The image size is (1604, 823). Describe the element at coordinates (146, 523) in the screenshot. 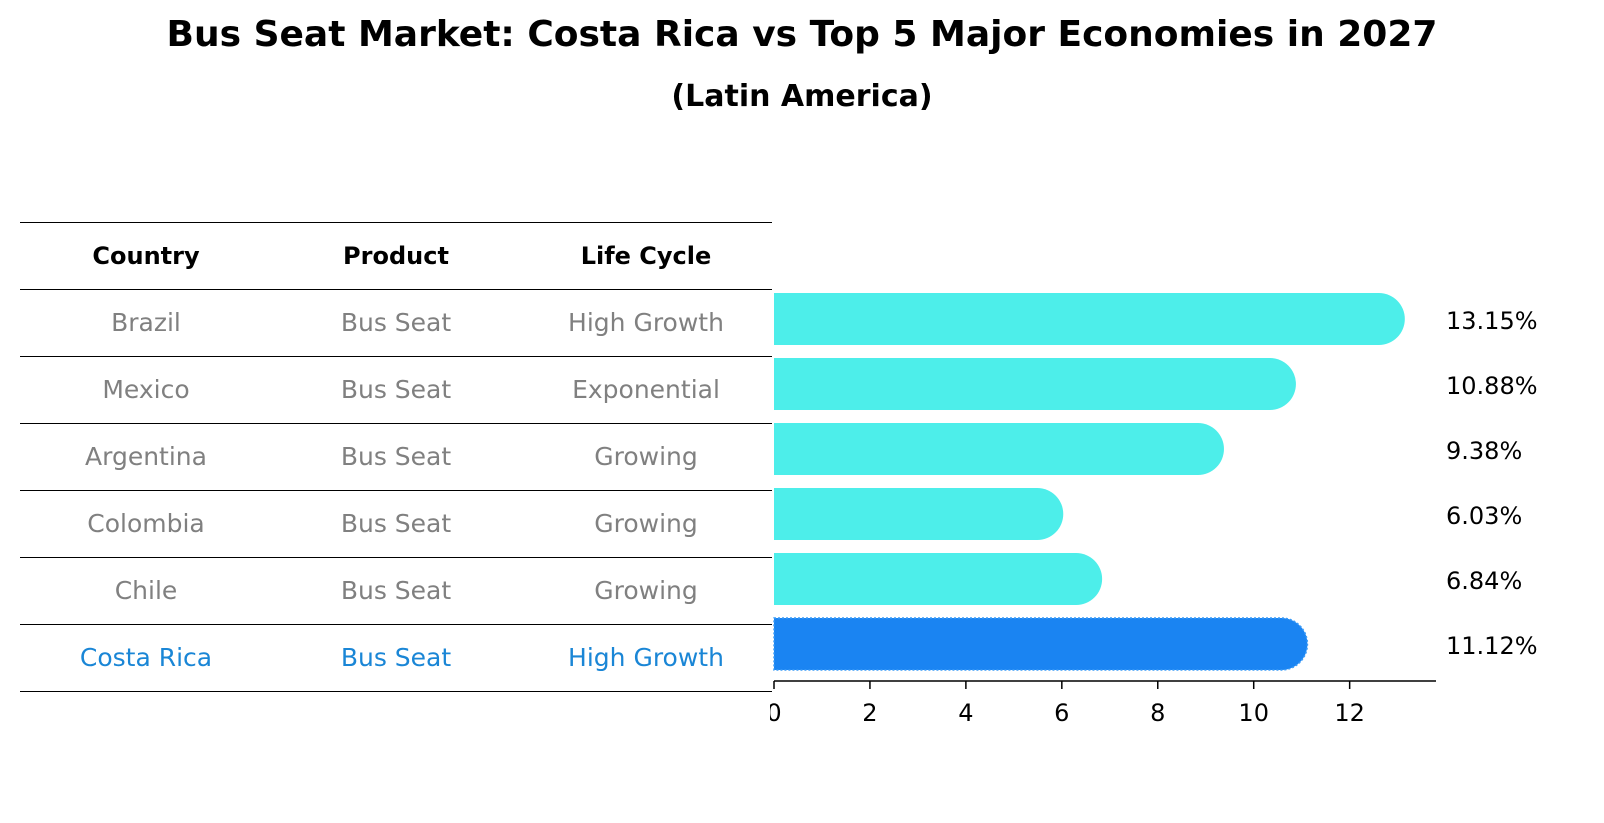

I see `cell-country: Colombia` at that location.